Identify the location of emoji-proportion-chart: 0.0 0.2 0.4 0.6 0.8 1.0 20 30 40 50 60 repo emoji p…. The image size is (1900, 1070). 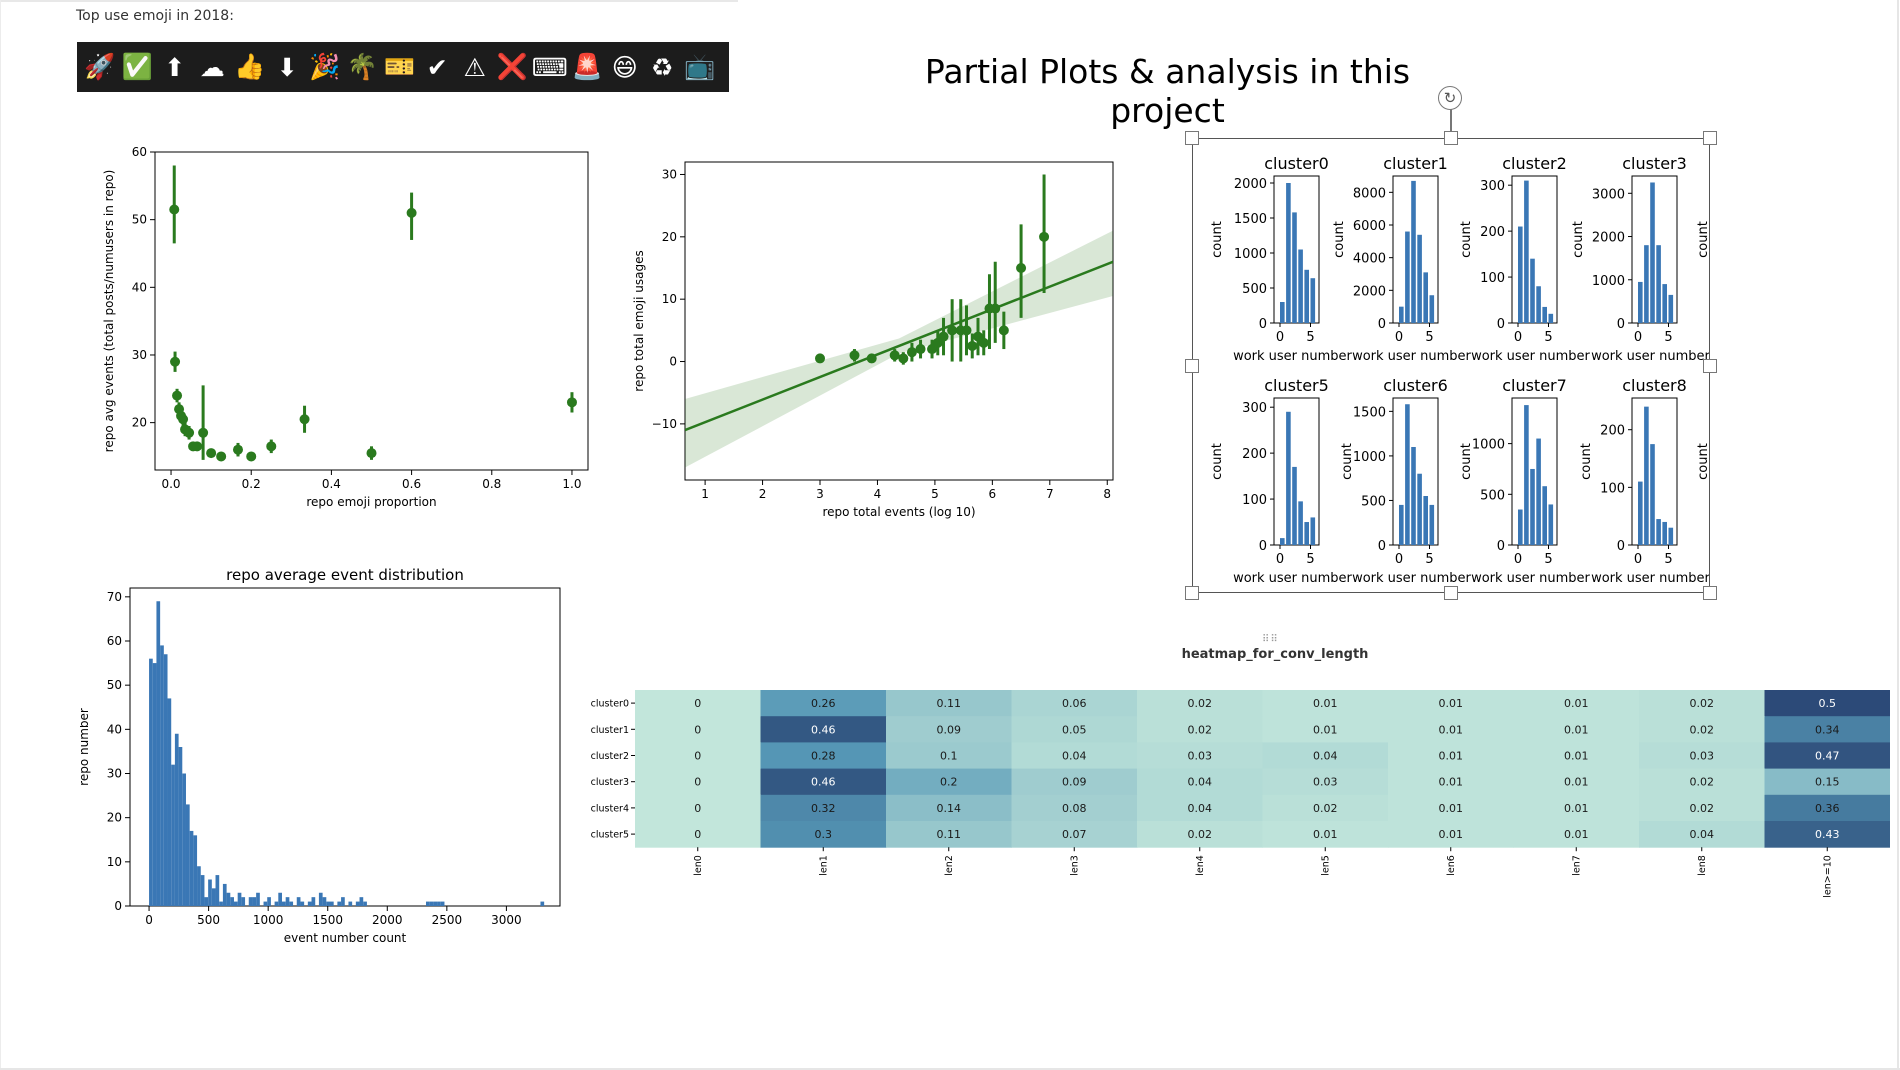
(340, 327).